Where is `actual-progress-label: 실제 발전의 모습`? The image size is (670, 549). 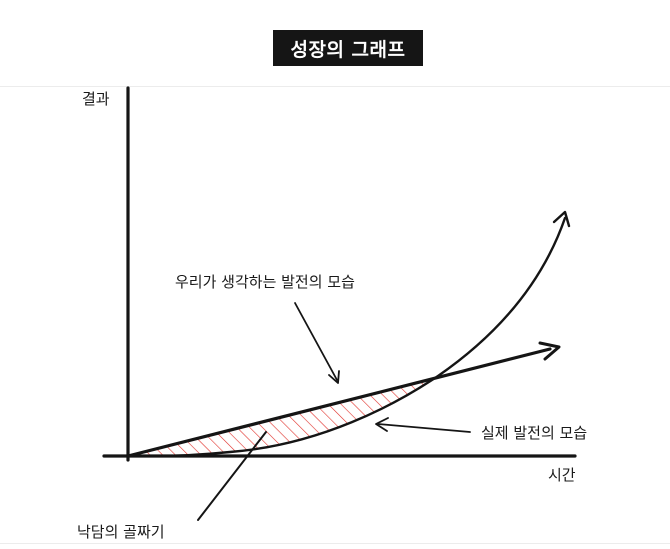
actual-progress-label: 실제 발전의 모습 is located at coordinates (534, 433).